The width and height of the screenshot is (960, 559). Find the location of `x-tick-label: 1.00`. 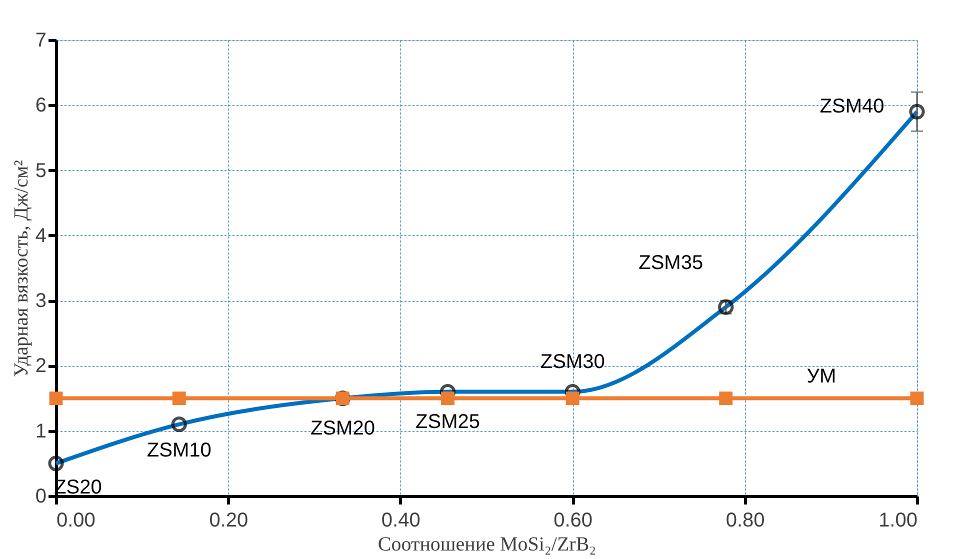

x-tick-label: 1.00 is located at coordinates (898, 521).